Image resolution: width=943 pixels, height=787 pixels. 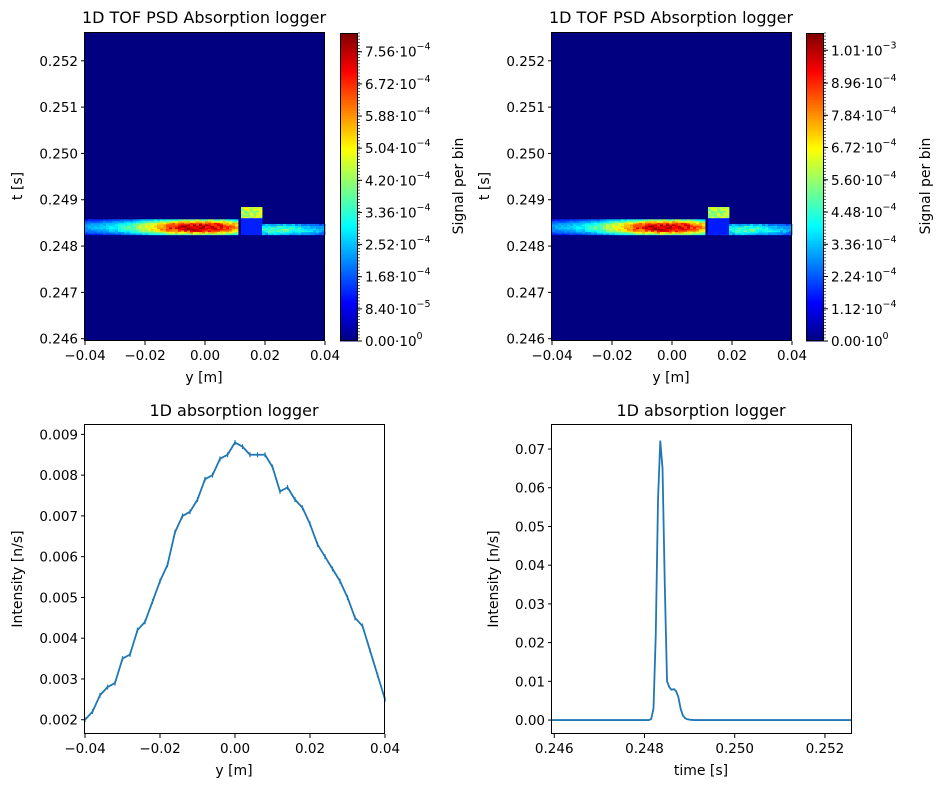 What do you see at coordinates (424, 304) in the screenshot?
I see `colorbar-tick-exponent: −5` at bounding box center [424, 304].